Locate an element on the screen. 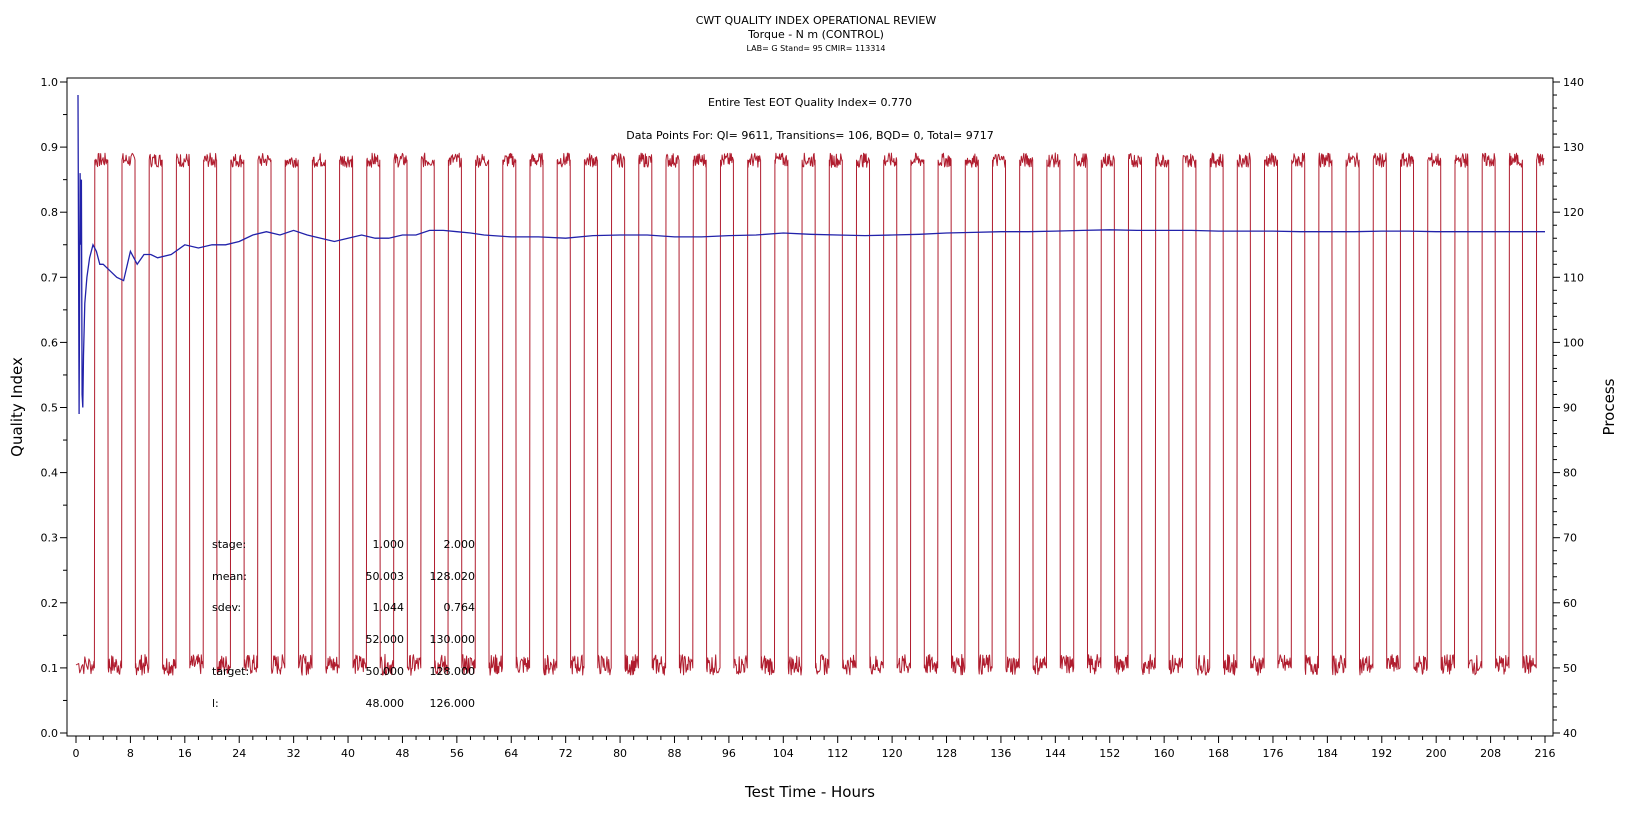  y-right-tick-label: 90 is located at coordinates (1570, 408).